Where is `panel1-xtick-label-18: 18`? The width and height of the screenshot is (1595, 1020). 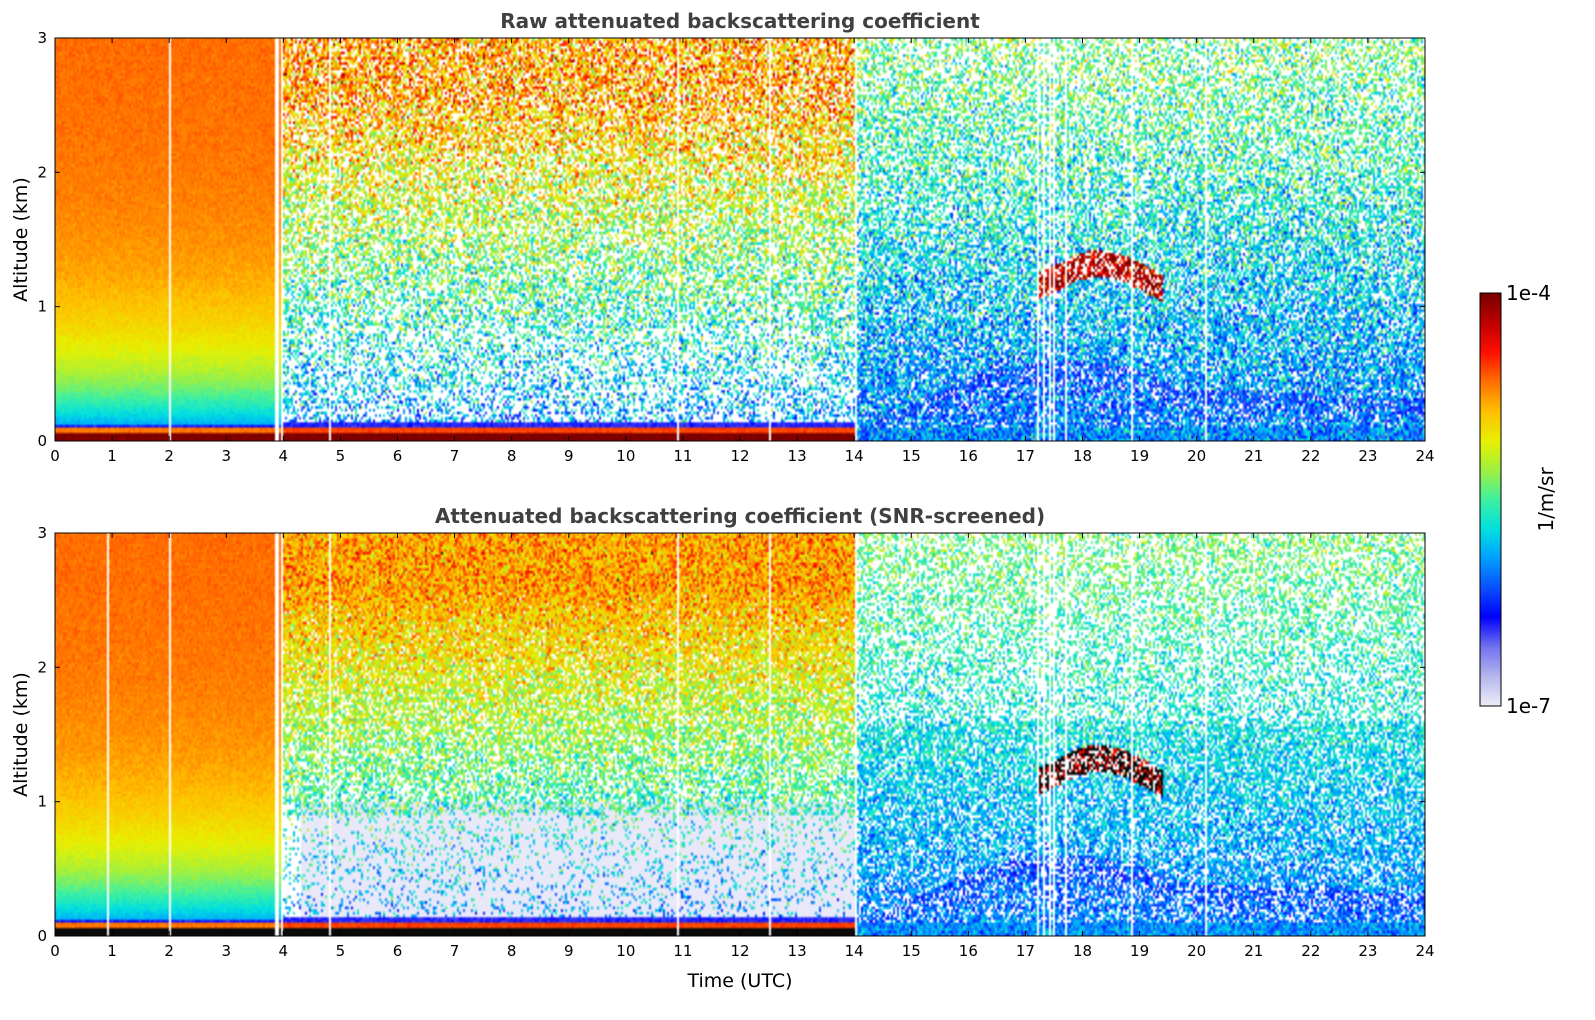
panel1-xtick-label-18: 18 is located at coordinates (1082, 456).